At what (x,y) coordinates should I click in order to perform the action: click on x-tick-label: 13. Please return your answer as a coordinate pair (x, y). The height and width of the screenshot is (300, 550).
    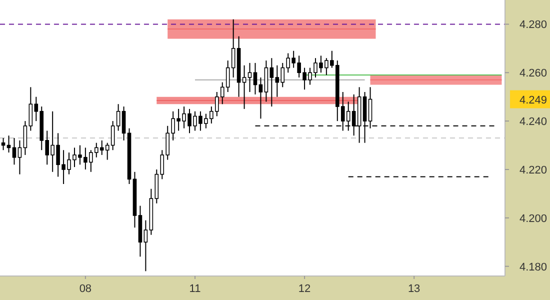
    Looking at the image, I should click on (414, 289).